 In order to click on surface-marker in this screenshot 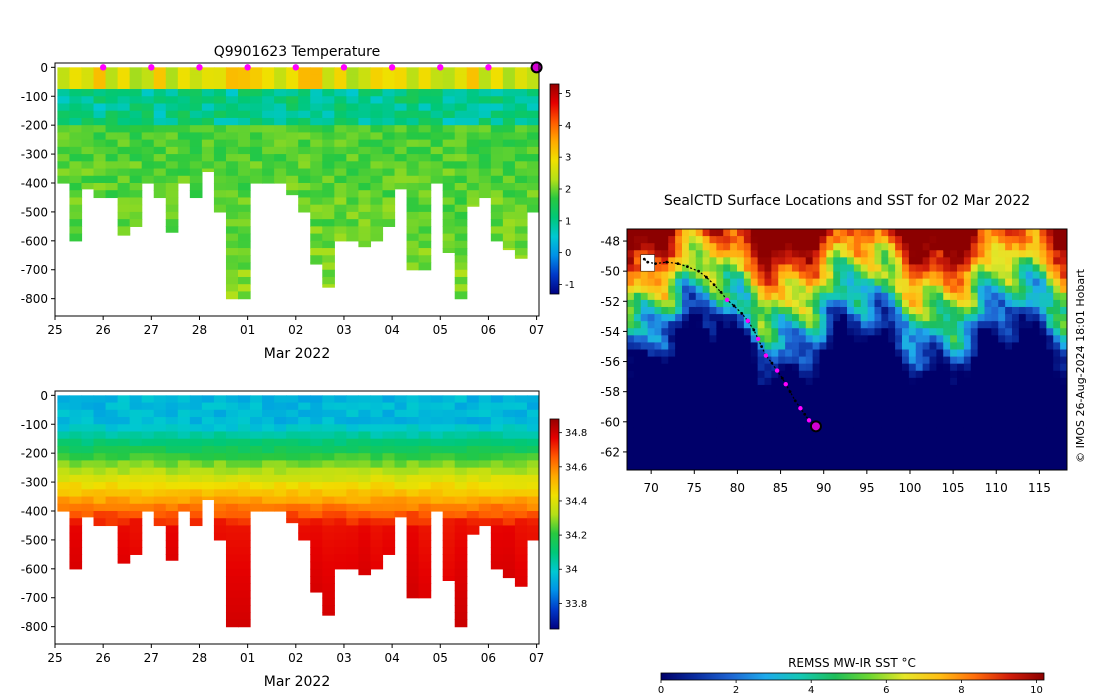, I will do `click(344, 67)`.